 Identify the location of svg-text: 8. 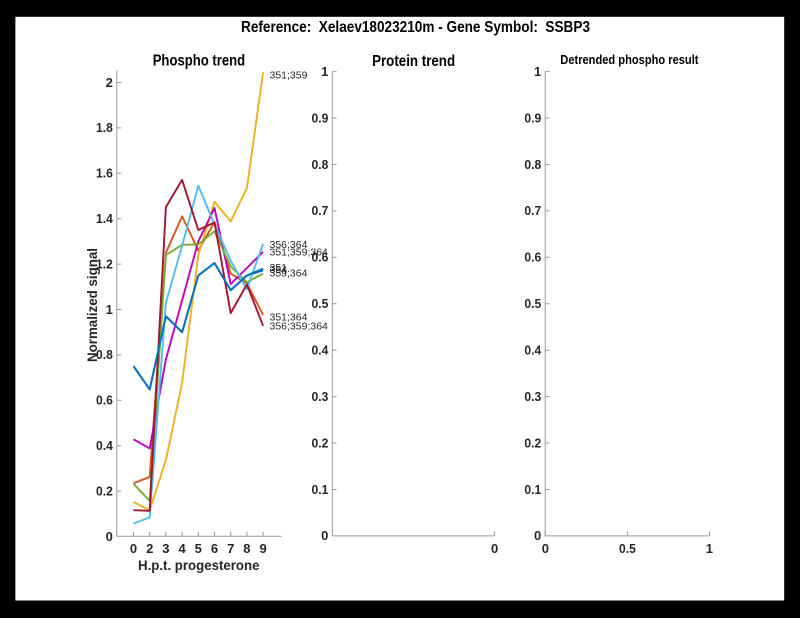
(246, 548).